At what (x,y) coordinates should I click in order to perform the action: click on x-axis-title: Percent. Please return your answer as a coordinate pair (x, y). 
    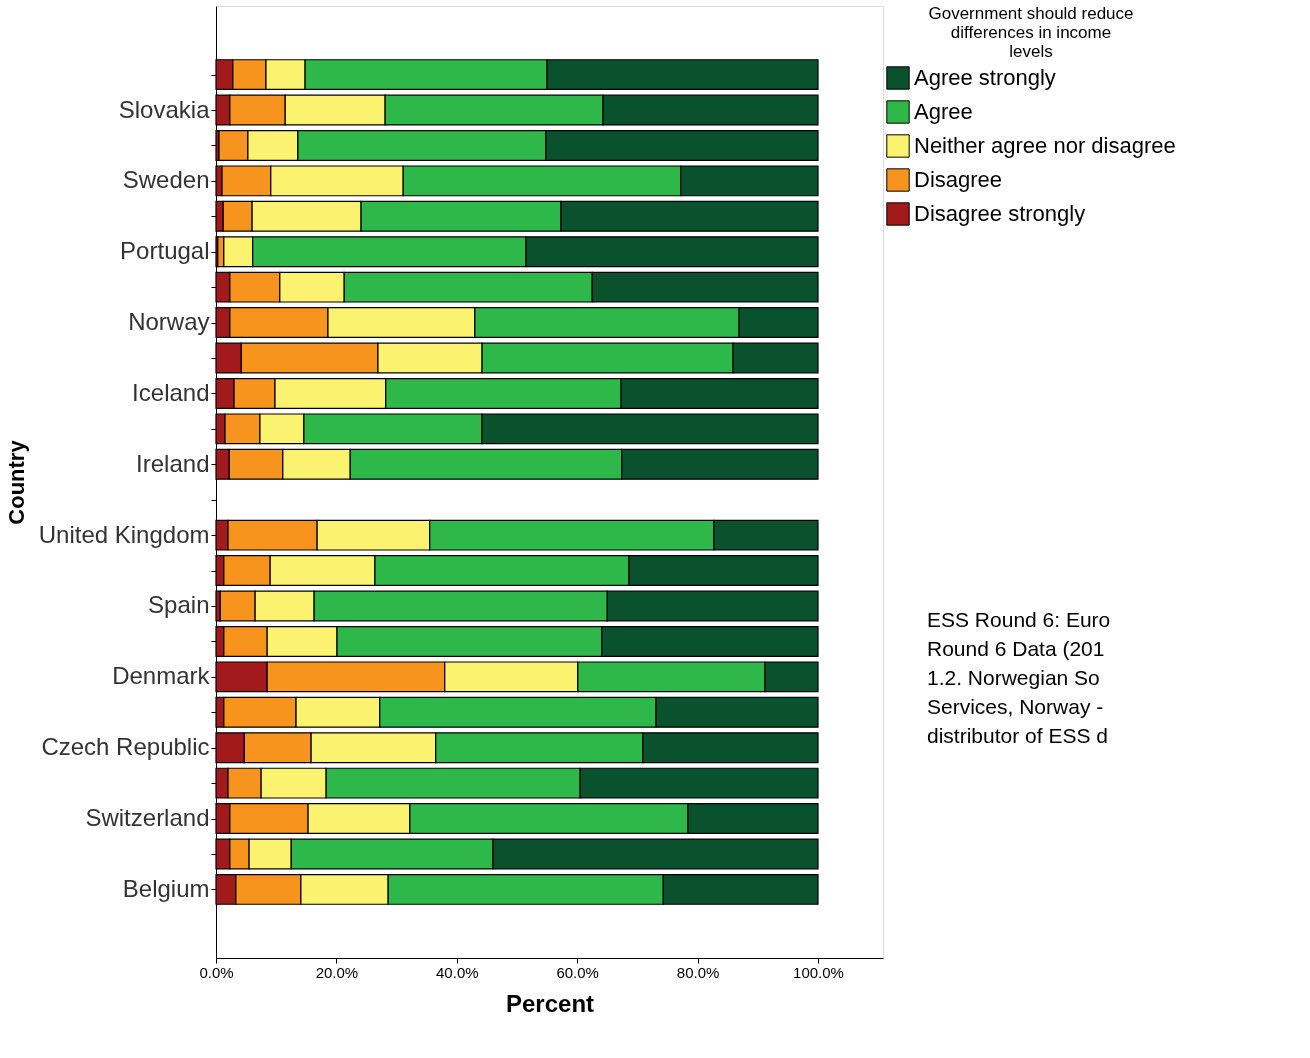
    Looking at the image, I should click on (550, 1003).